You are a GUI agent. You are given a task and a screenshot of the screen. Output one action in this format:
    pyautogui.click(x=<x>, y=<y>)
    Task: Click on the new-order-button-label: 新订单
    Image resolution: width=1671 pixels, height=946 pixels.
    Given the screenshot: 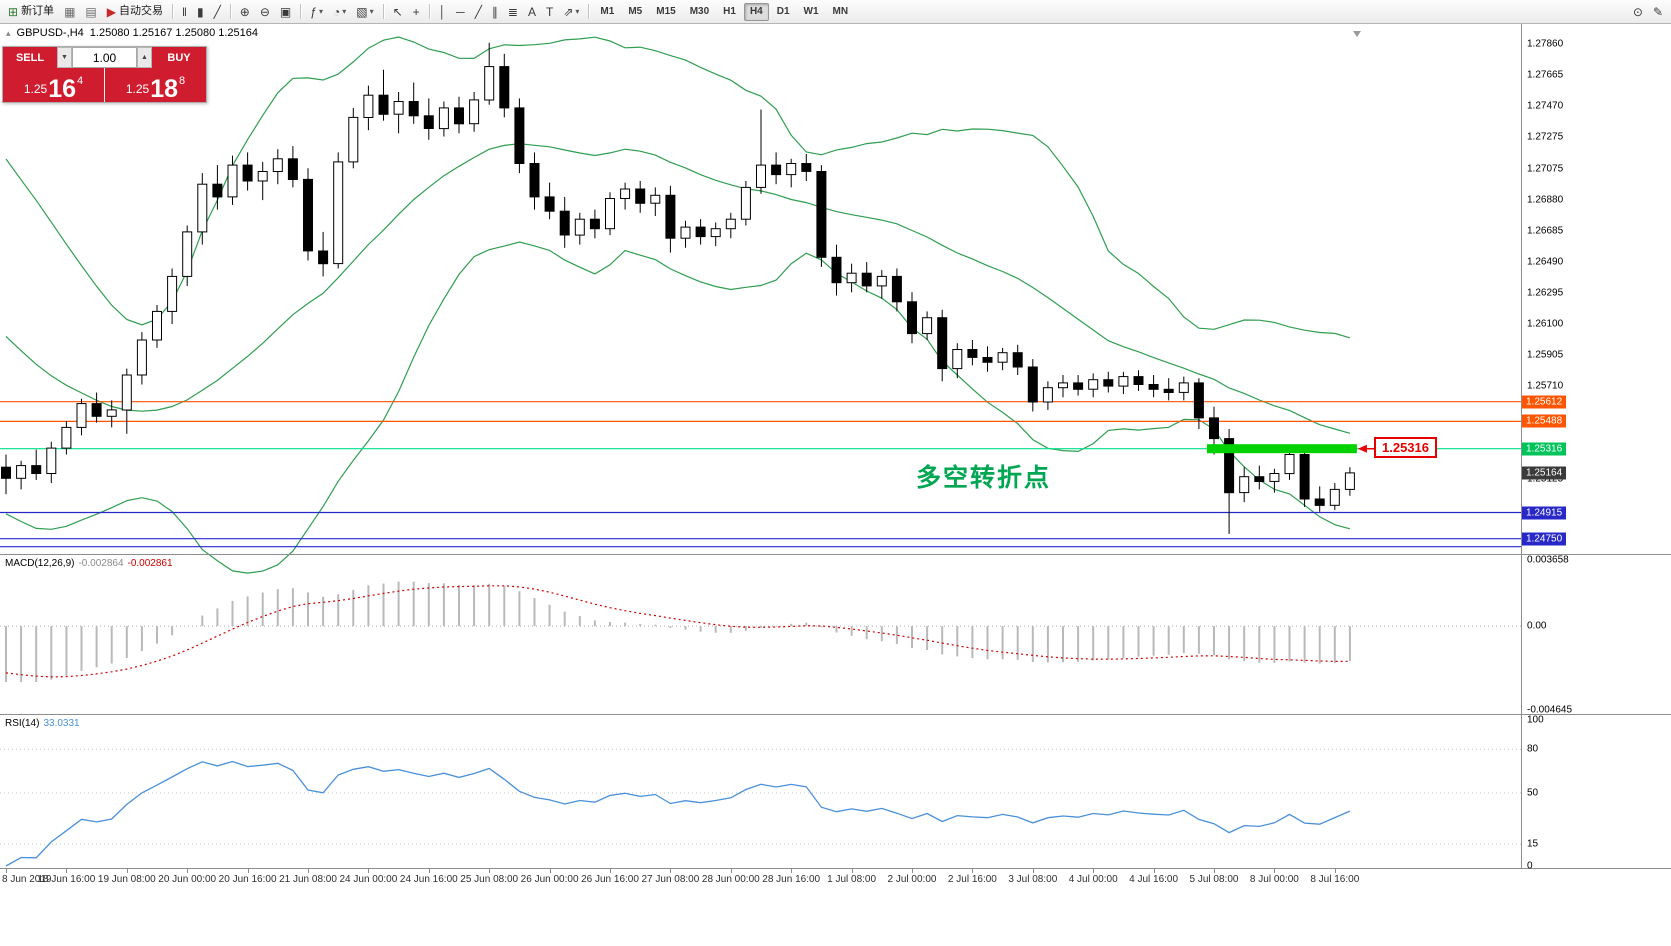 What is the action you would take?
    pyautogui.click(x=38, y=11)
    